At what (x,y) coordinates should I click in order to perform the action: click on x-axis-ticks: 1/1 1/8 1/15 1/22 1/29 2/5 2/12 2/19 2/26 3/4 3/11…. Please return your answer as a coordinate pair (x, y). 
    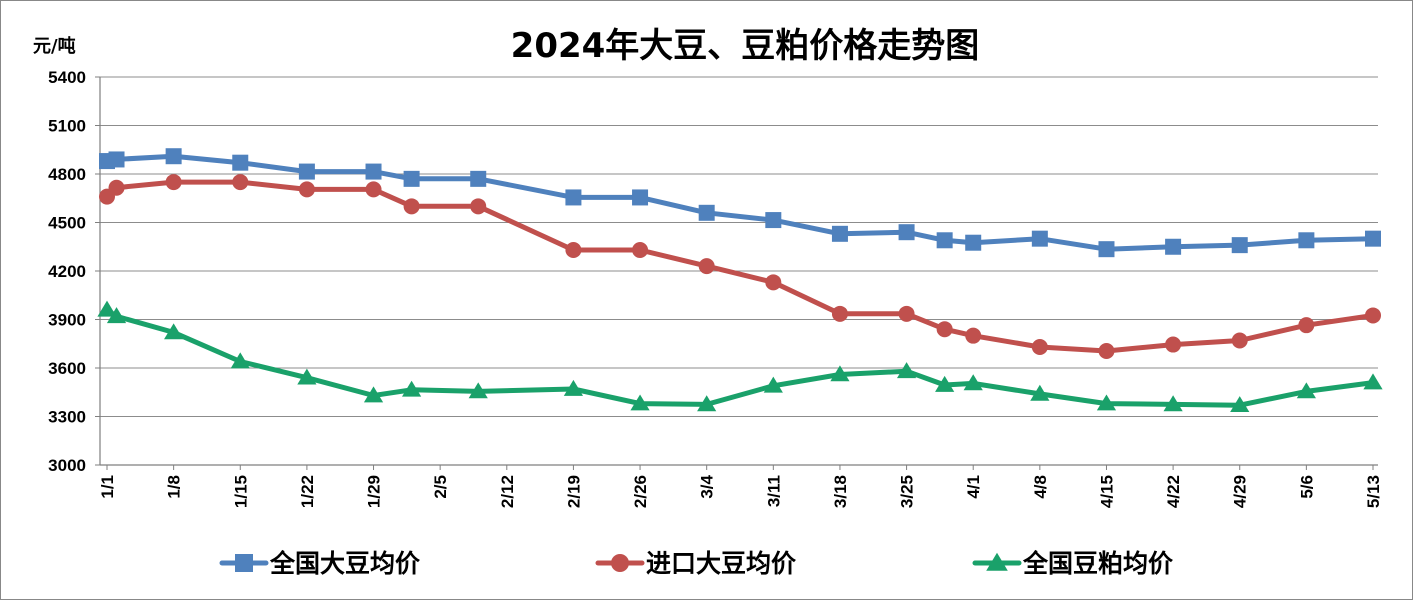
    Looking at the image, I should click on (740, 491).